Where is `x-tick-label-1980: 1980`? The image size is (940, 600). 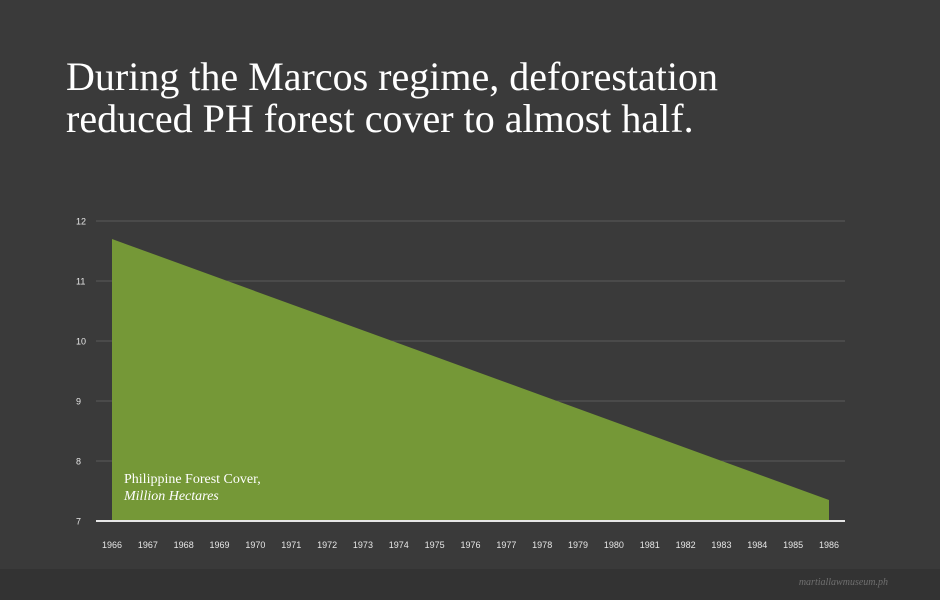
x-tick-label-1980: 1980 is located at coordinates (614, 545).